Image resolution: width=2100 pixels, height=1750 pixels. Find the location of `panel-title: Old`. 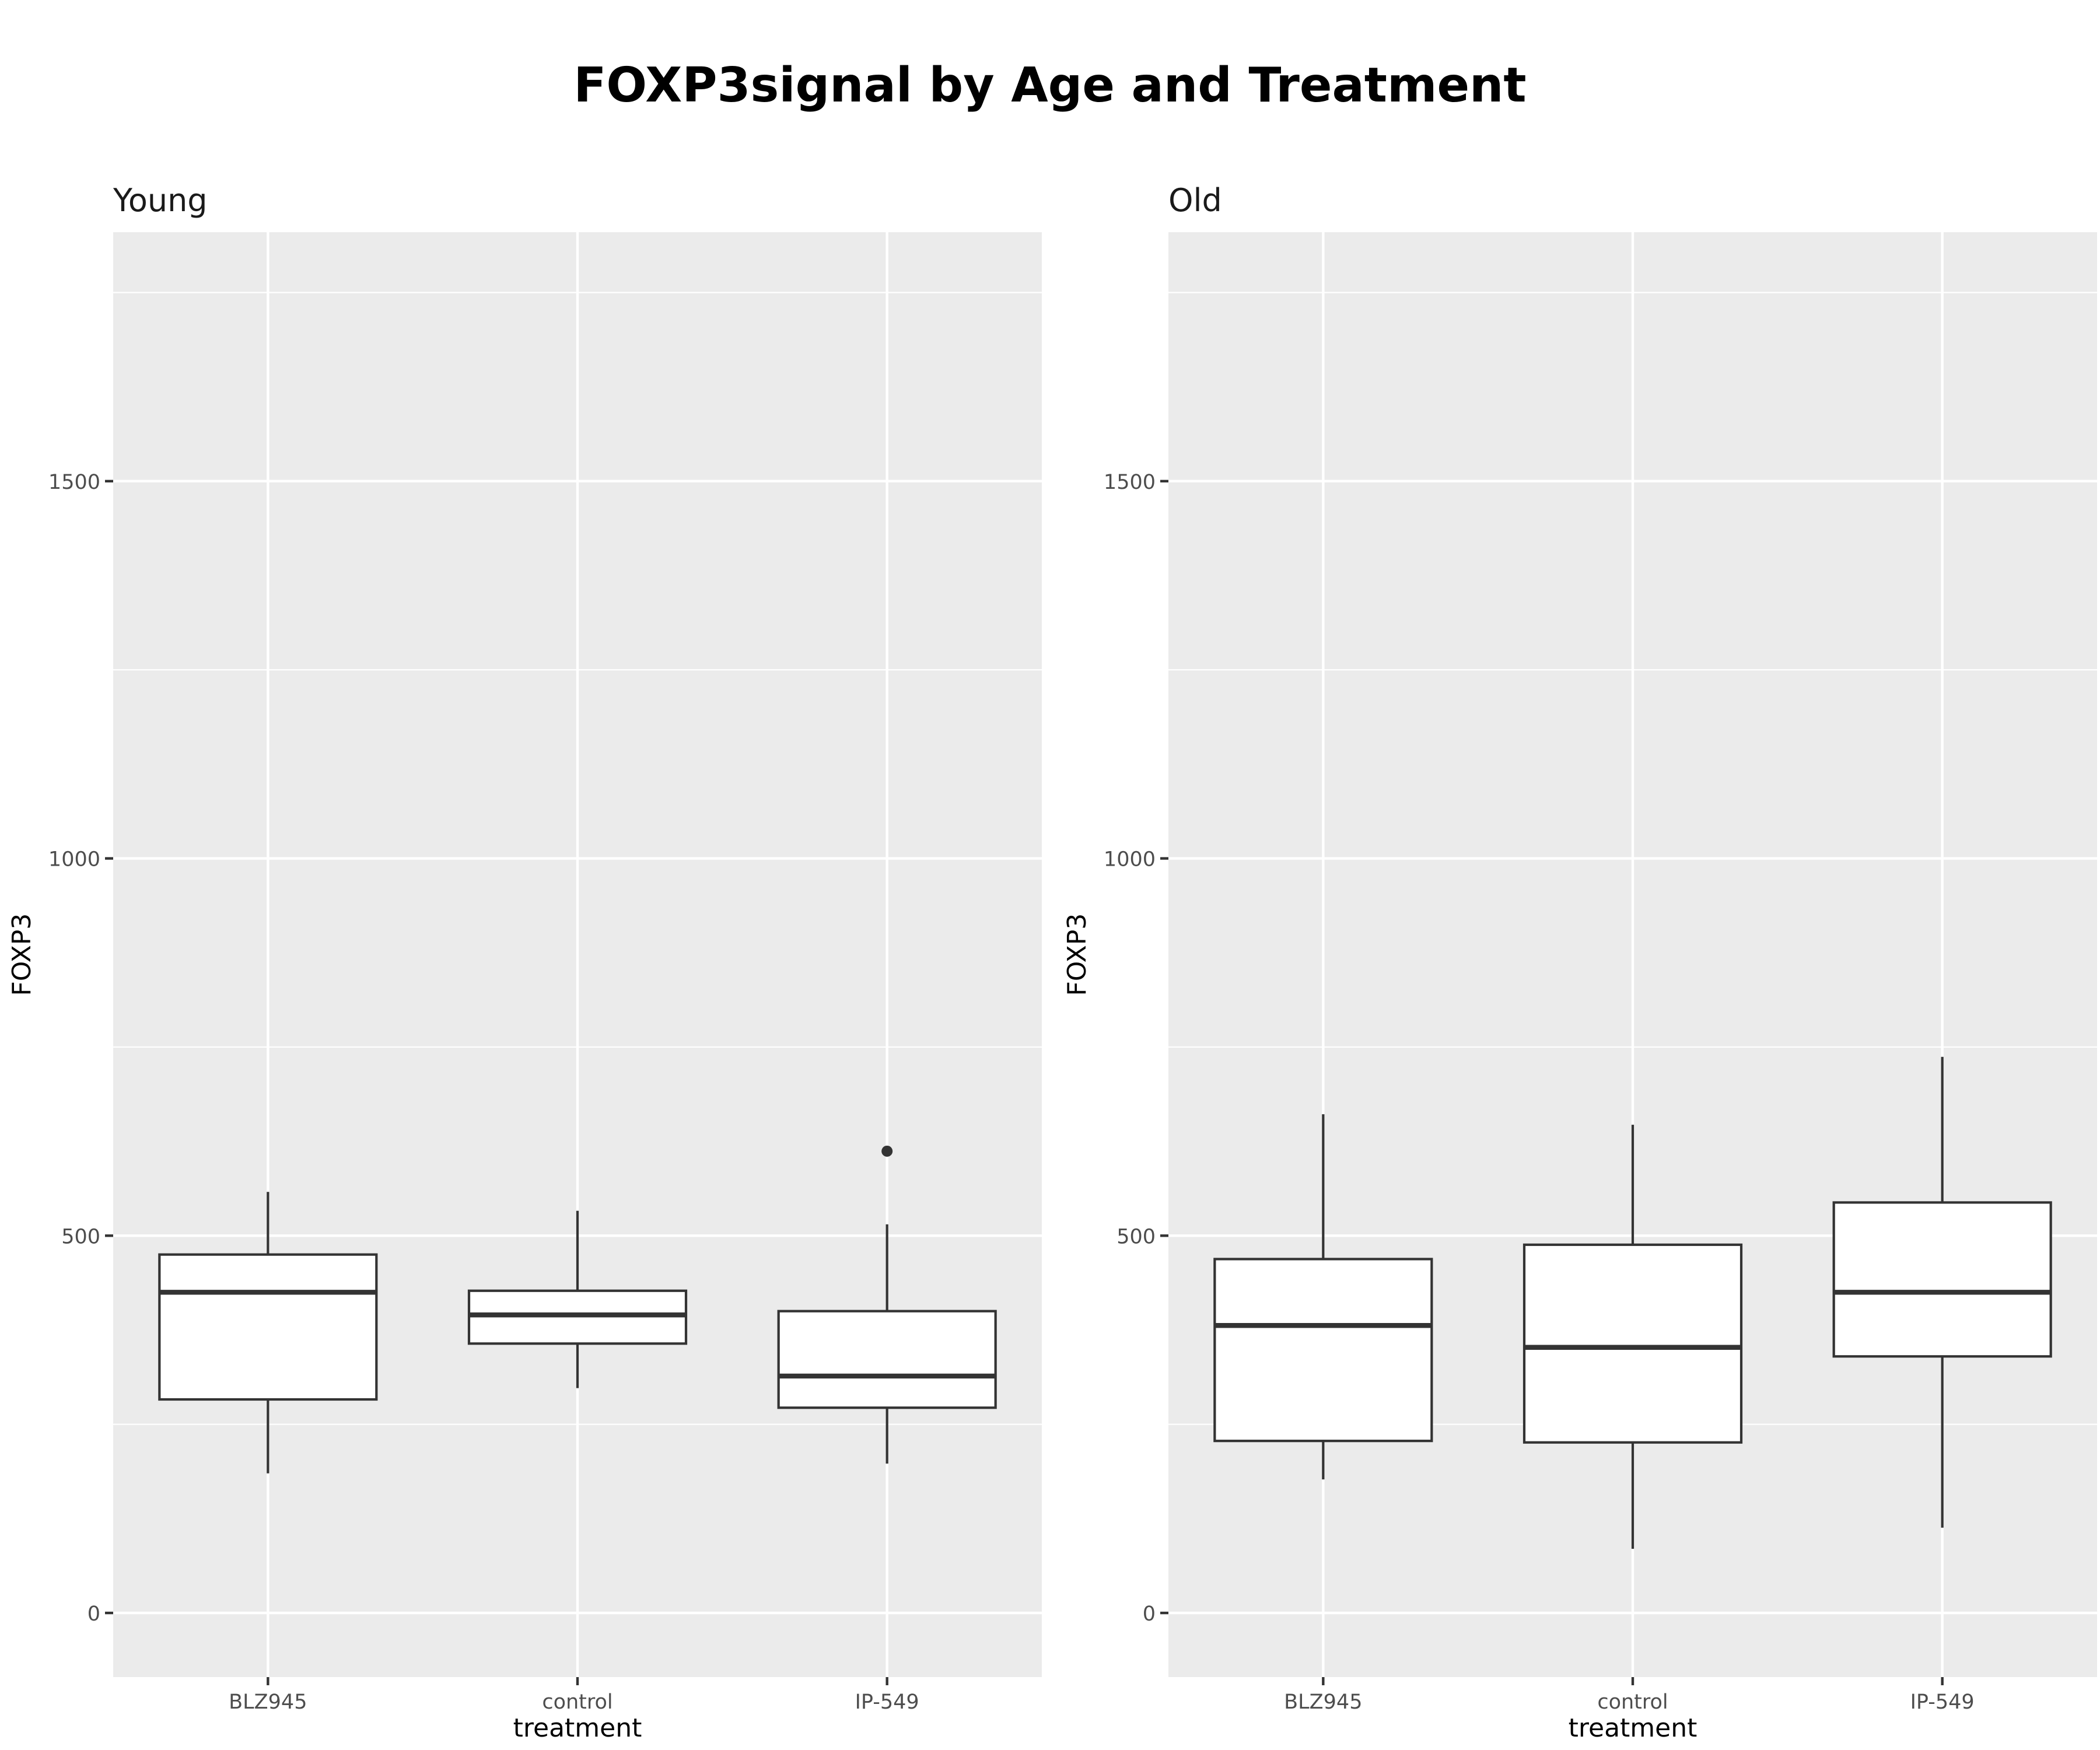

panel-title: Old is located at coordinates (1195, 201).